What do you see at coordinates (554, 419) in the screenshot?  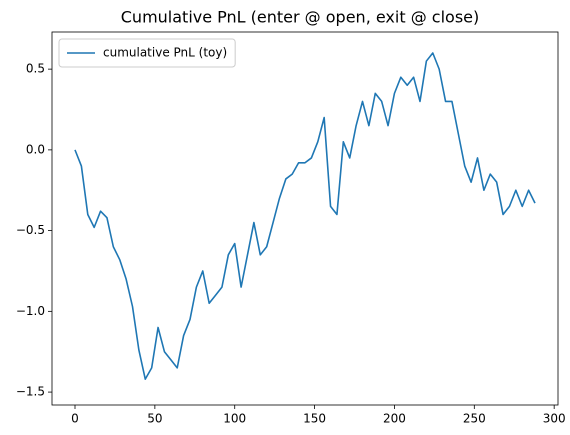 I see `x-tick-label: 300` at bounding box center [554, 419].